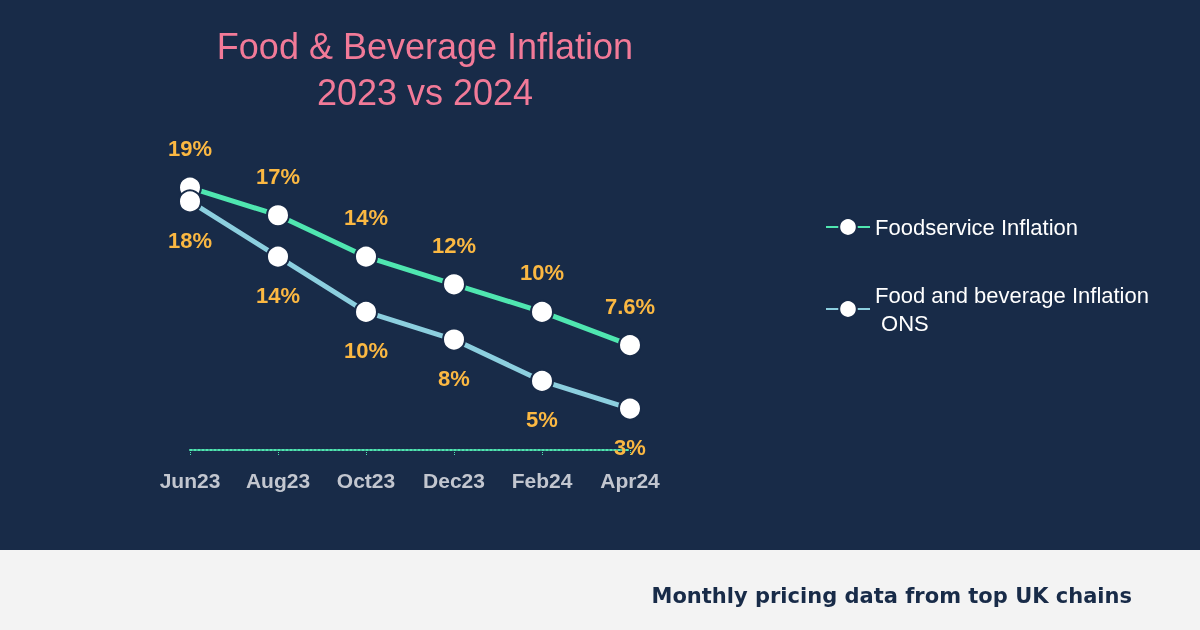  Describe the element at coordinates (425, 69) in the screenshot. I see `chart-title: Food & Beverage Inflation 2023 vs 2024` at that location.